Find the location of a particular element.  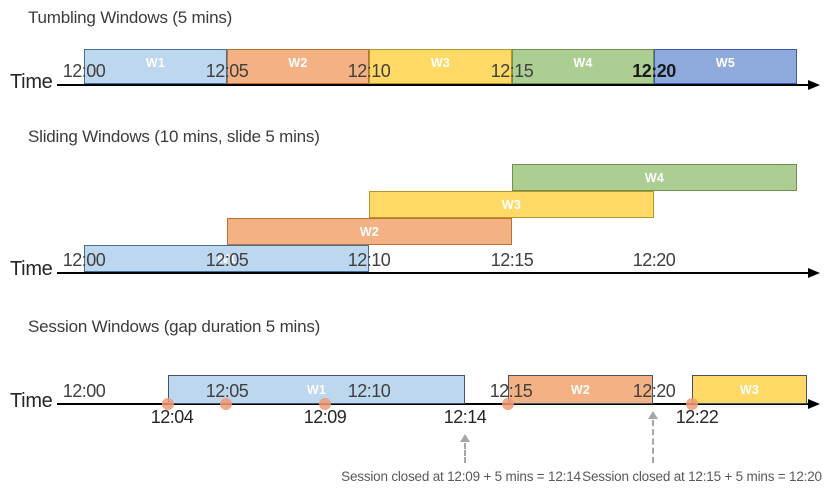

event-time-1209: 12:09 is located at coordinates (325, 417).